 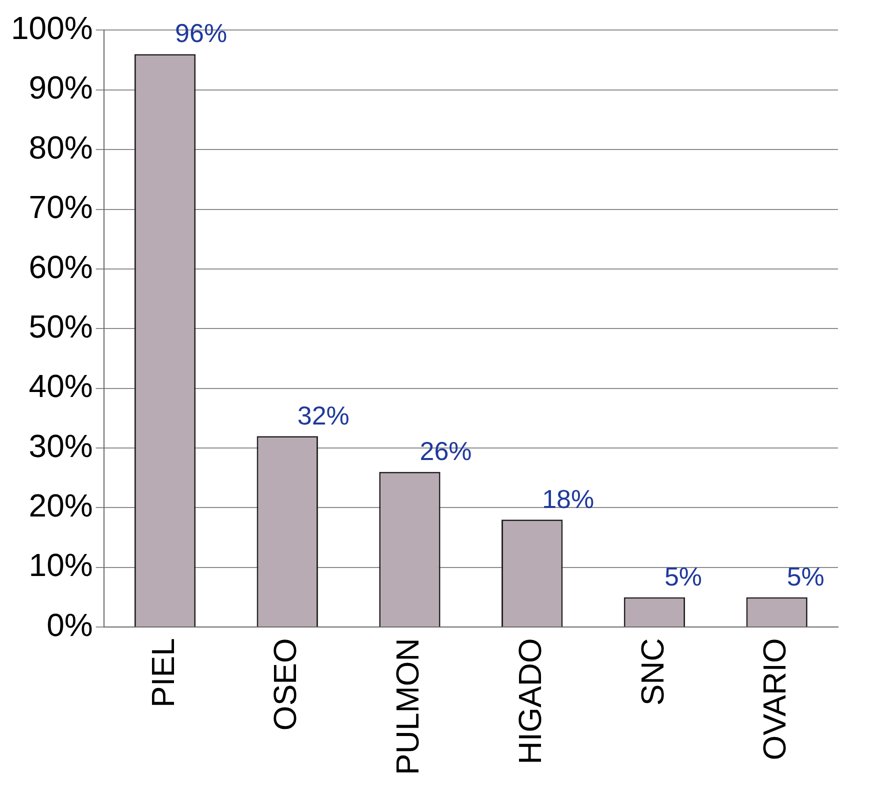 What do you see at coordinates (60, 207) in the screenshot?
I see `y-tick-label: 70%` at bounding box center [60, 207].